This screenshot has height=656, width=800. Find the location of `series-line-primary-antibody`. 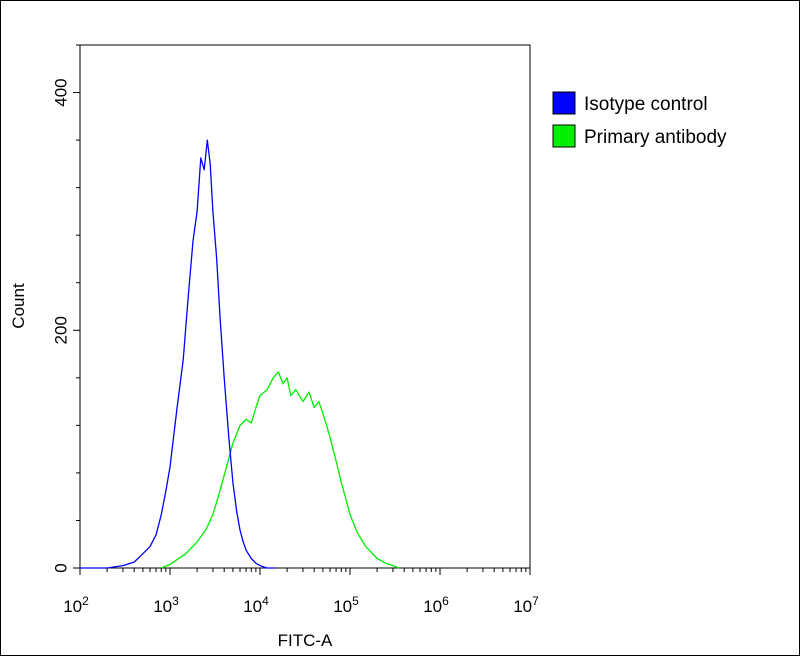

series-line-primary-antibody is located at coordinates (280, 470).